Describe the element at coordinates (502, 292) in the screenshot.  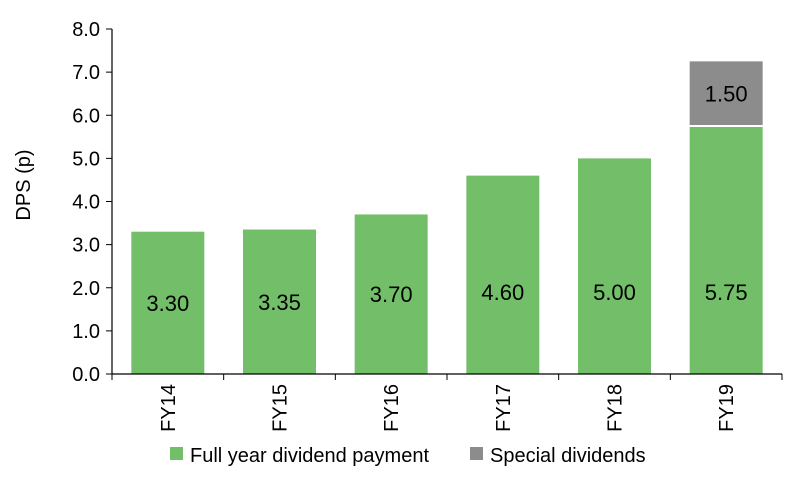
I see `data-label-fy17-series-0: 4.60` at that location.